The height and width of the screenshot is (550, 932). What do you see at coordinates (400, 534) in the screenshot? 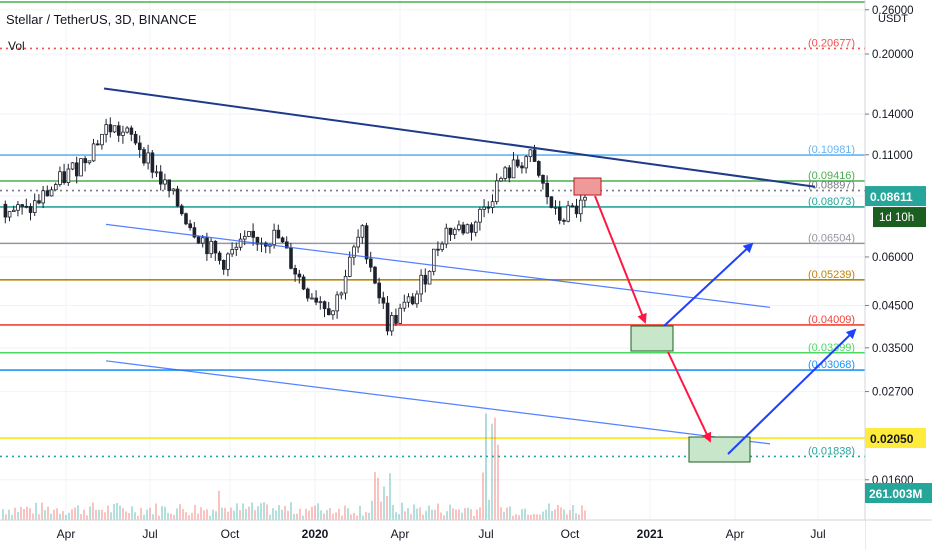
I see `time-tick-label: Apr` at bounding box center [400, 534].